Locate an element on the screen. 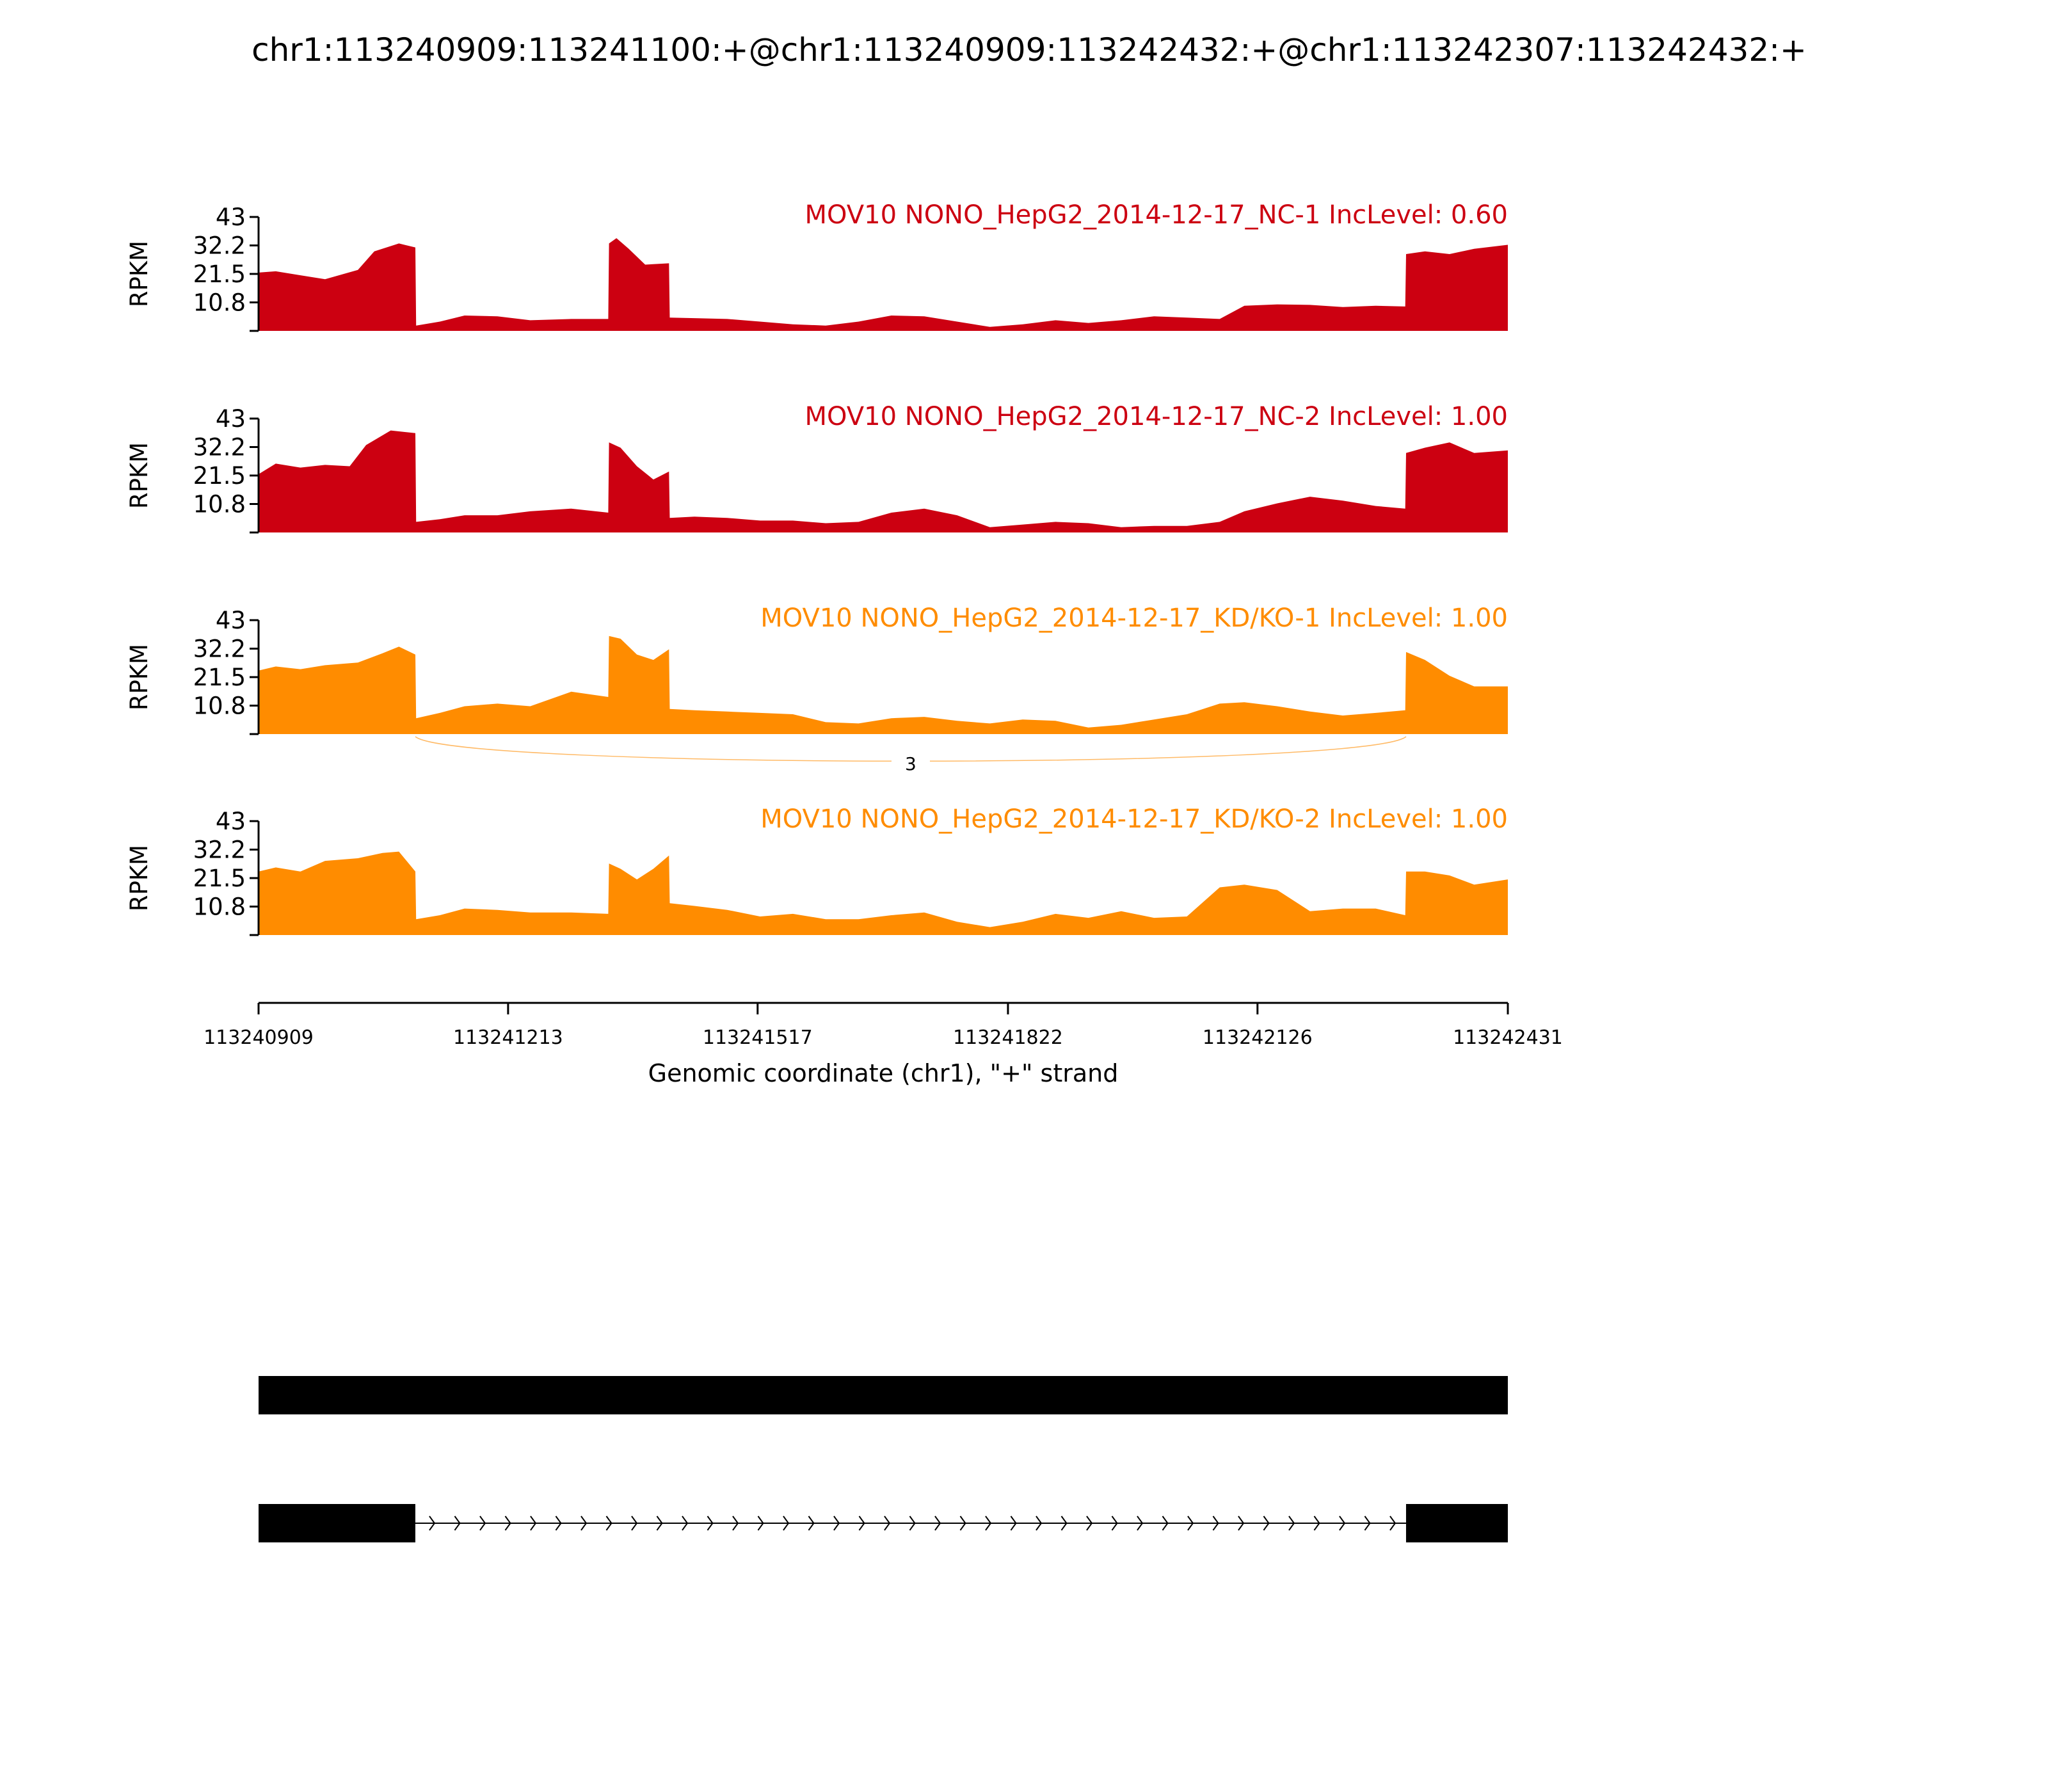 Image resolution: width=2048 pixels, height=1792 pixels. junction-count: 3 is located at coordinates (910, 763).